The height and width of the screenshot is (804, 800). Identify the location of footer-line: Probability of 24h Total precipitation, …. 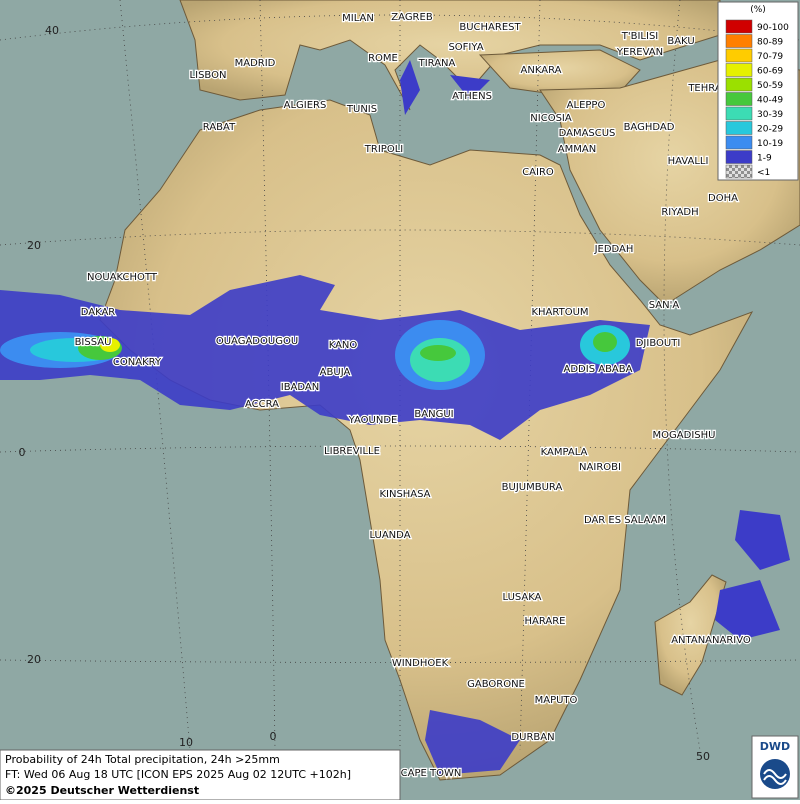
(142, 759).